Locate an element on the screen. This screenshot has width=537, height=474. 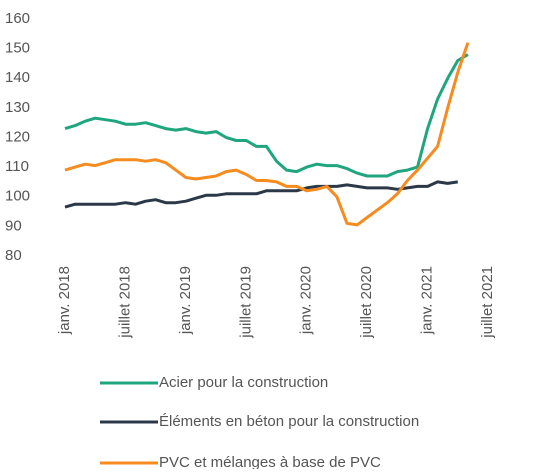
x-tick-label: juillet 2019 is located at coordinates (245, 302).